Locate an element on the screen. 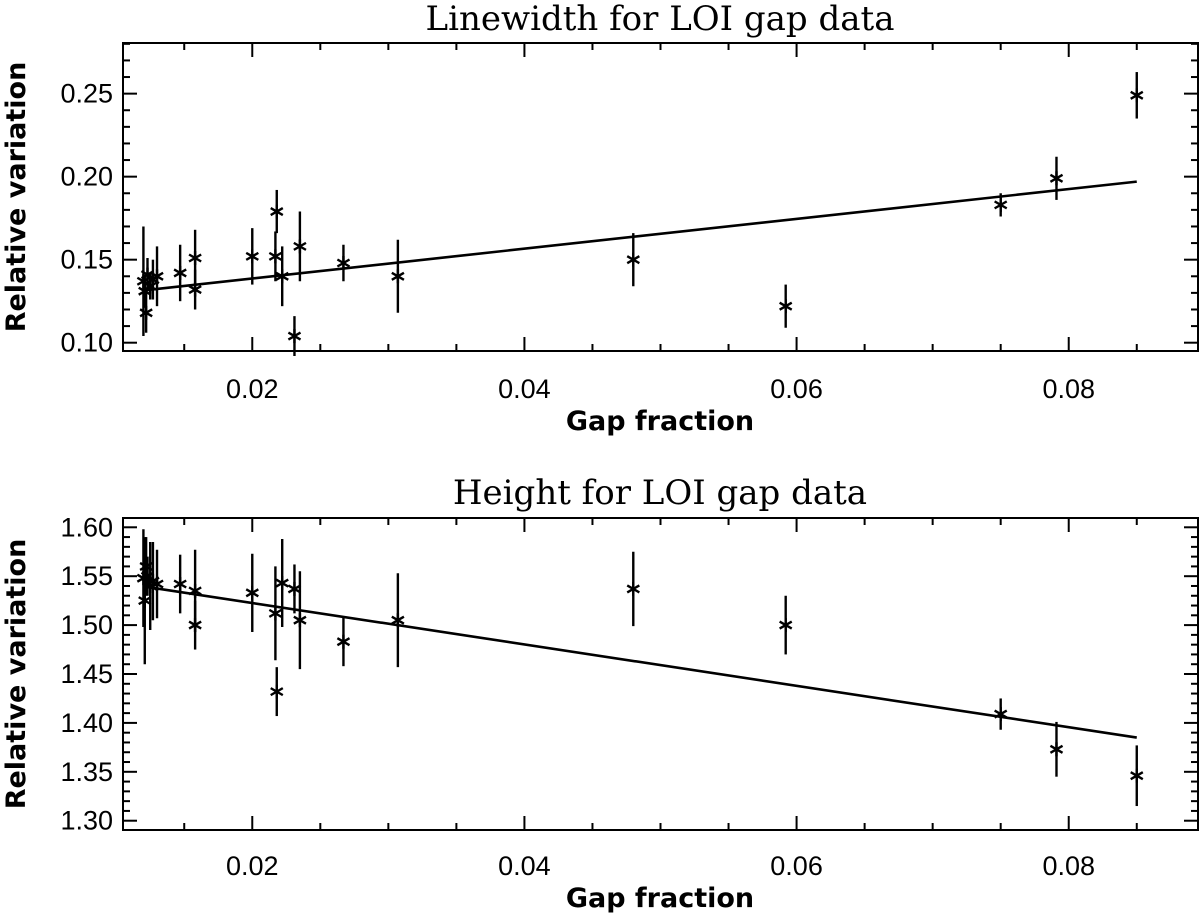 This screenshot has width=1200, height=918. height-x-axis-label: Gap fraction is located at coordinates (660, 898).